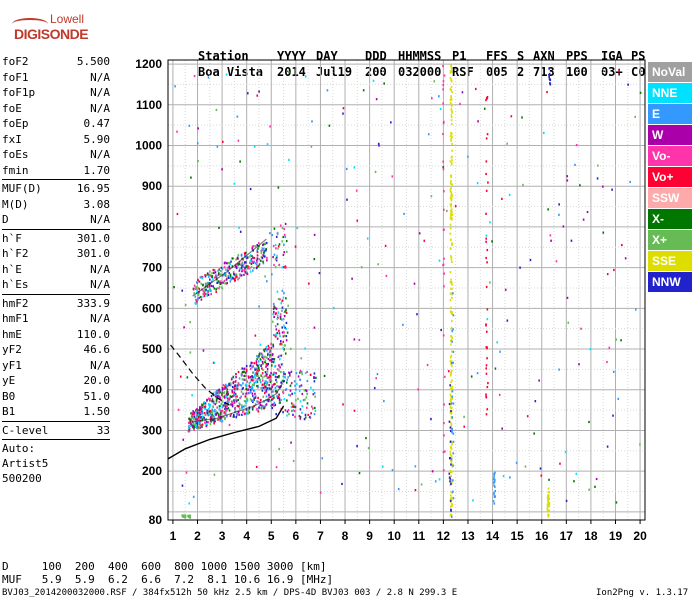  What do you see at coordinates (493, 536) in the screenshot?
I see `x-tick-label: 14` at bounding box center [493, 536].